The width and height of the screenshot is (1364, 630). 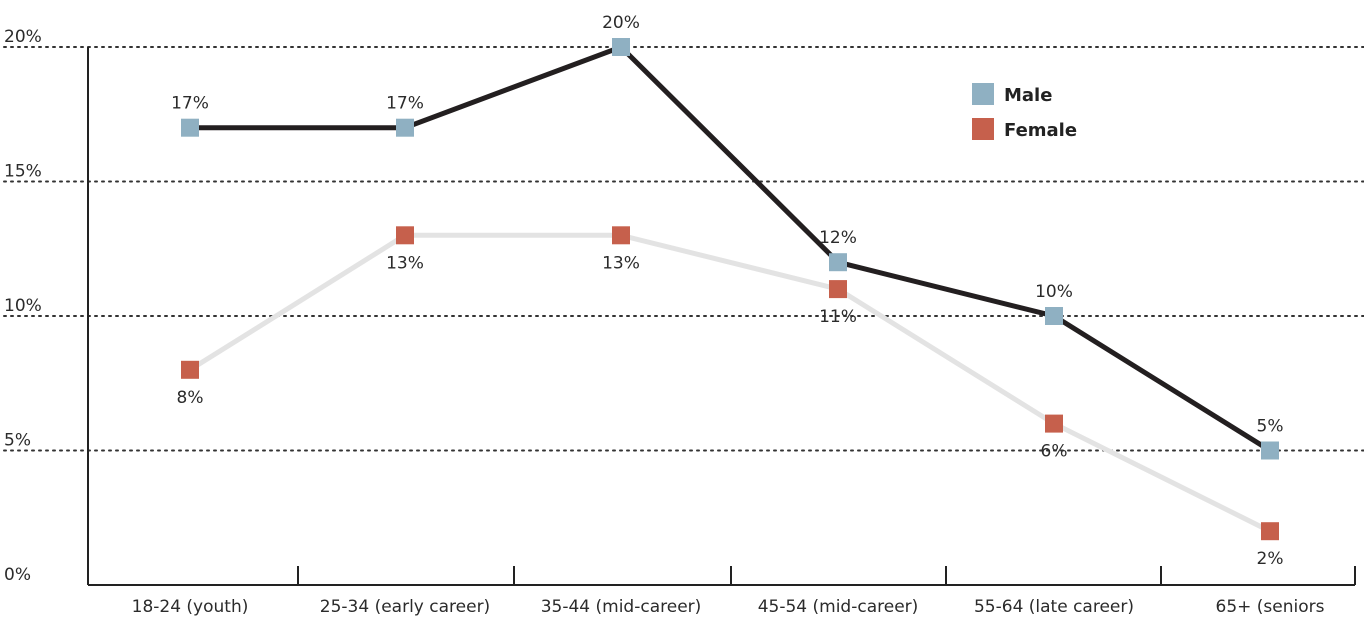 I want to click on legend-swatch-female, so click(x=983, y=129).